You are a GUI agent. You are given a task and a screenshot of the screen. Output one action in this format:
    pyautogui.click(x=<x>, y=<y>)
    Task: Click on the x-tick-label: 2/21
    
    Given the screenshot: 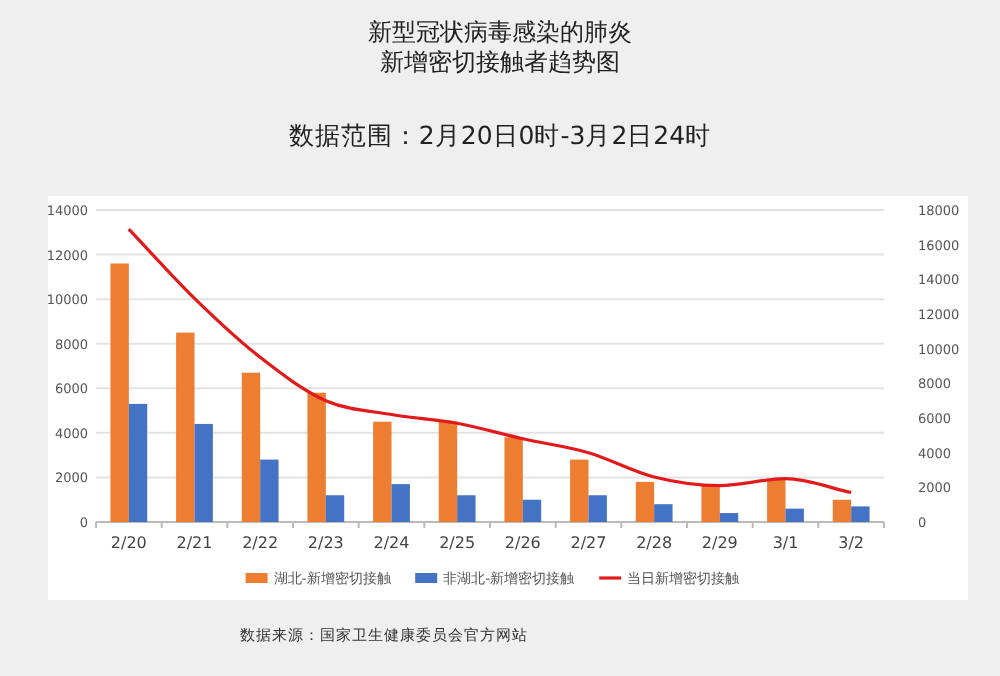 What is the action you would take?
    pyautogui.click(x=194, y=543)
    